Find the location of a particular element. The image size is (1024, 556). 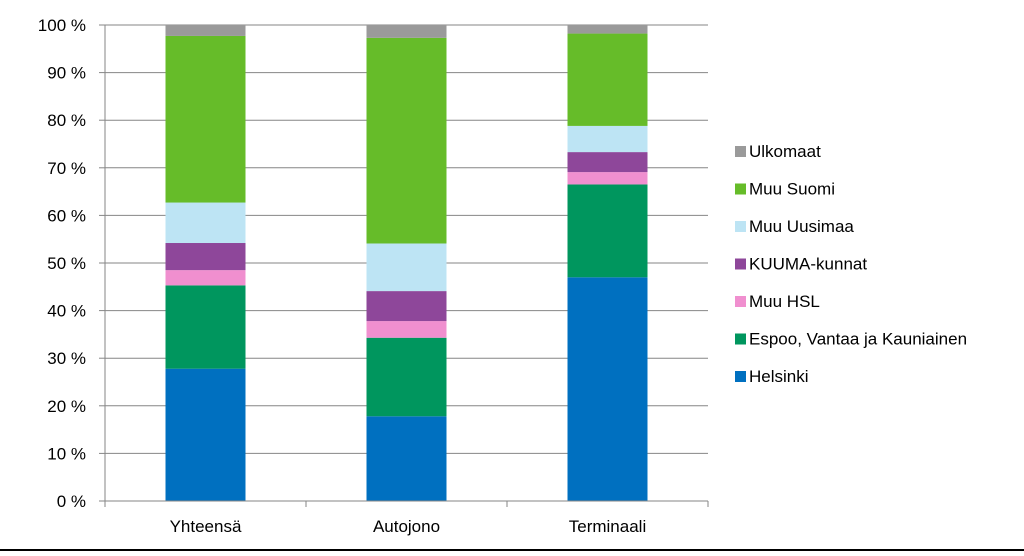

legend-item: Helsinki is located at coordinates (772, 376).